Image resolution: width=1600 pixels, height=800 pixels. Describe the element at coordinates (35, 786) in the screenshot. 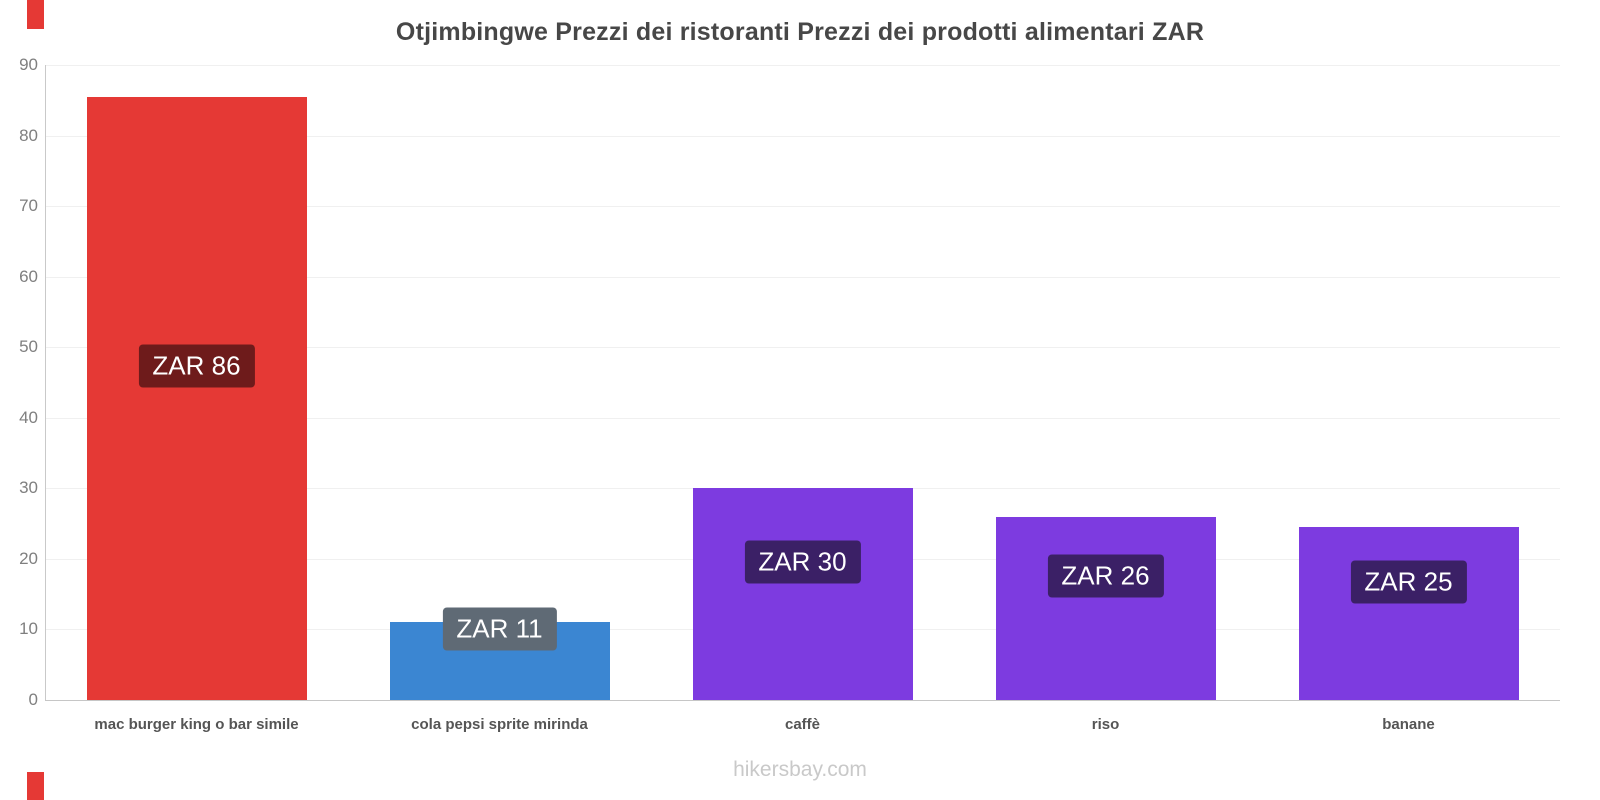

I see `red-corner-decoration-bottom` at that location.